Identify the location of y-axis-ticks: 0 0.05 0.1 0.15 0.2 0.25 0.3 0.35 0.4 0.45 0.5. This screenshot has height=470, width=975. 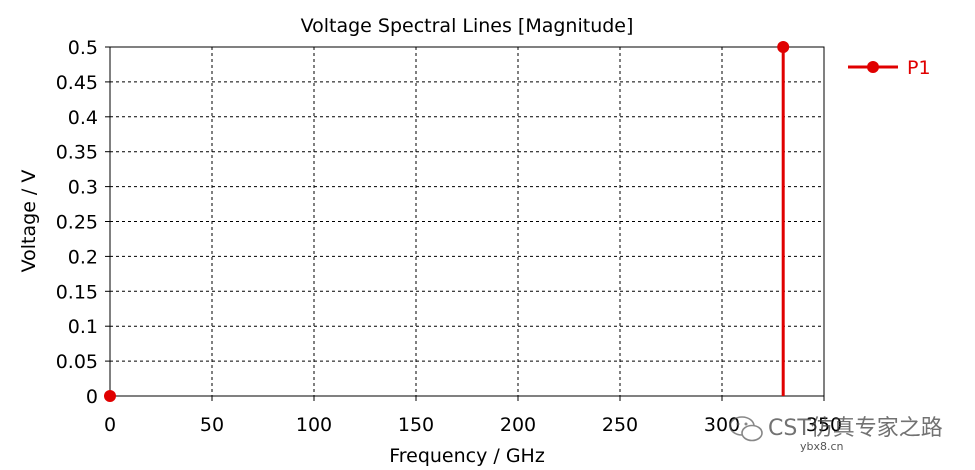
(83, 222).